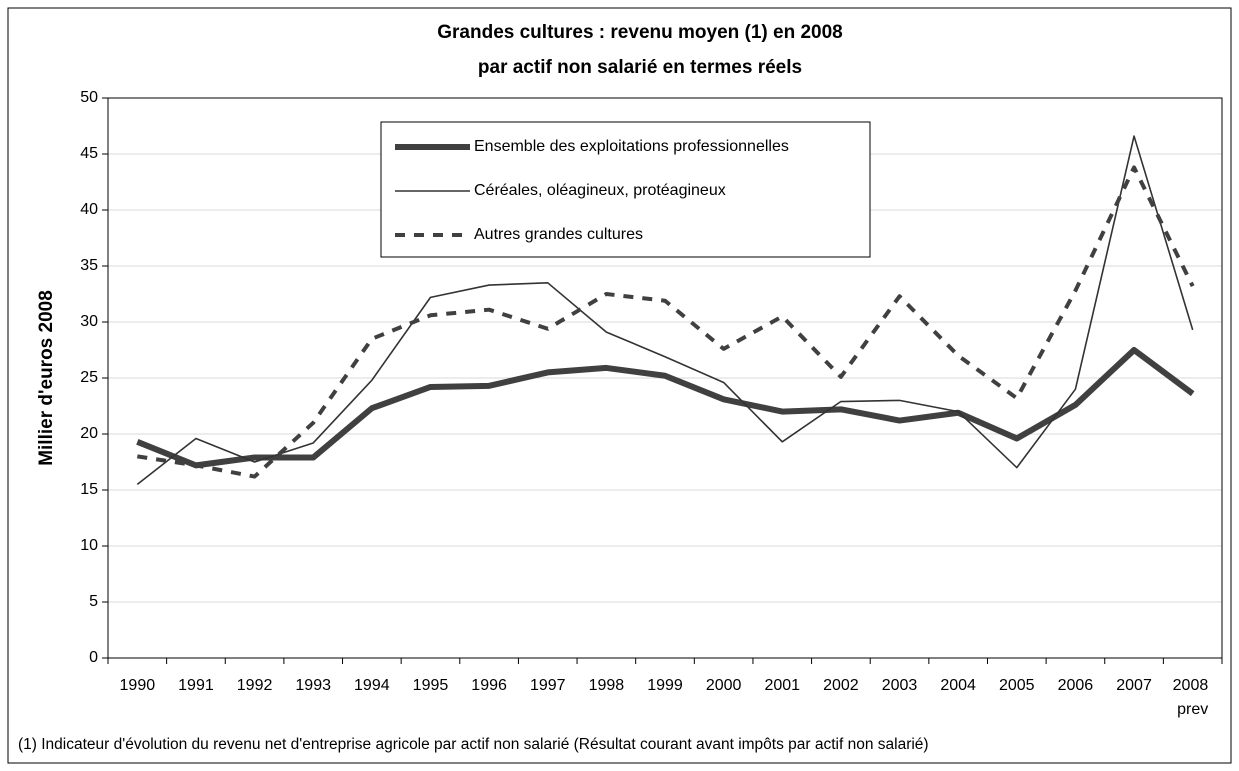 The width and height of the screenshot is (1239, 771). I want to click on x-tick-label: 1995, so click(431, 685).